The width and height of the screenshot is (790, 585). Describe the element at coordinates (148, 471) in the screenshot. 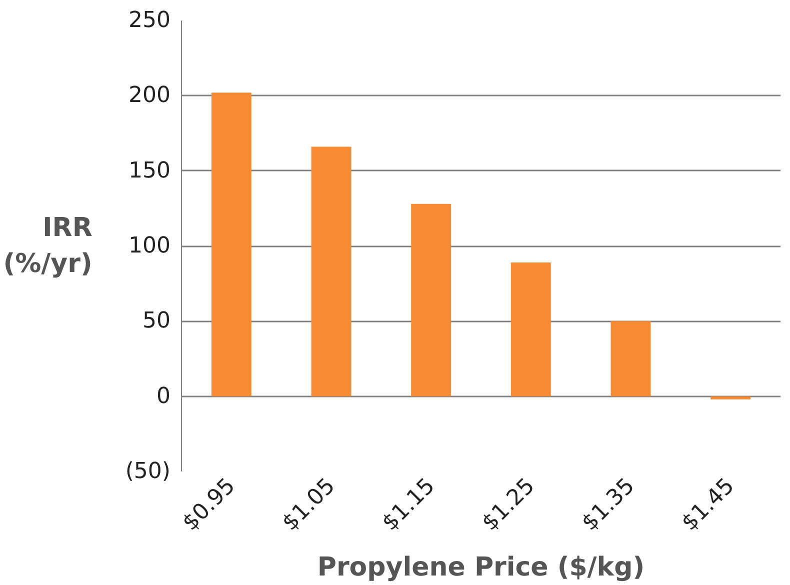

I see `y-tick-label: (50)` at that location.